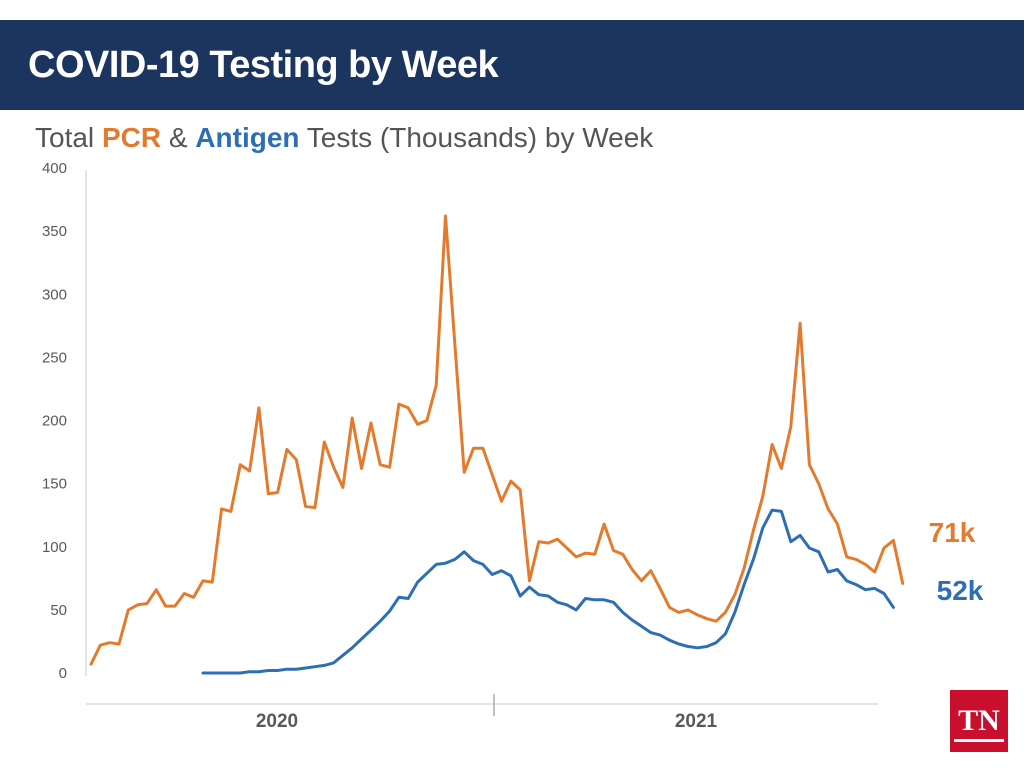  I want to click on y-tick-label: 0, so click(63, 673).